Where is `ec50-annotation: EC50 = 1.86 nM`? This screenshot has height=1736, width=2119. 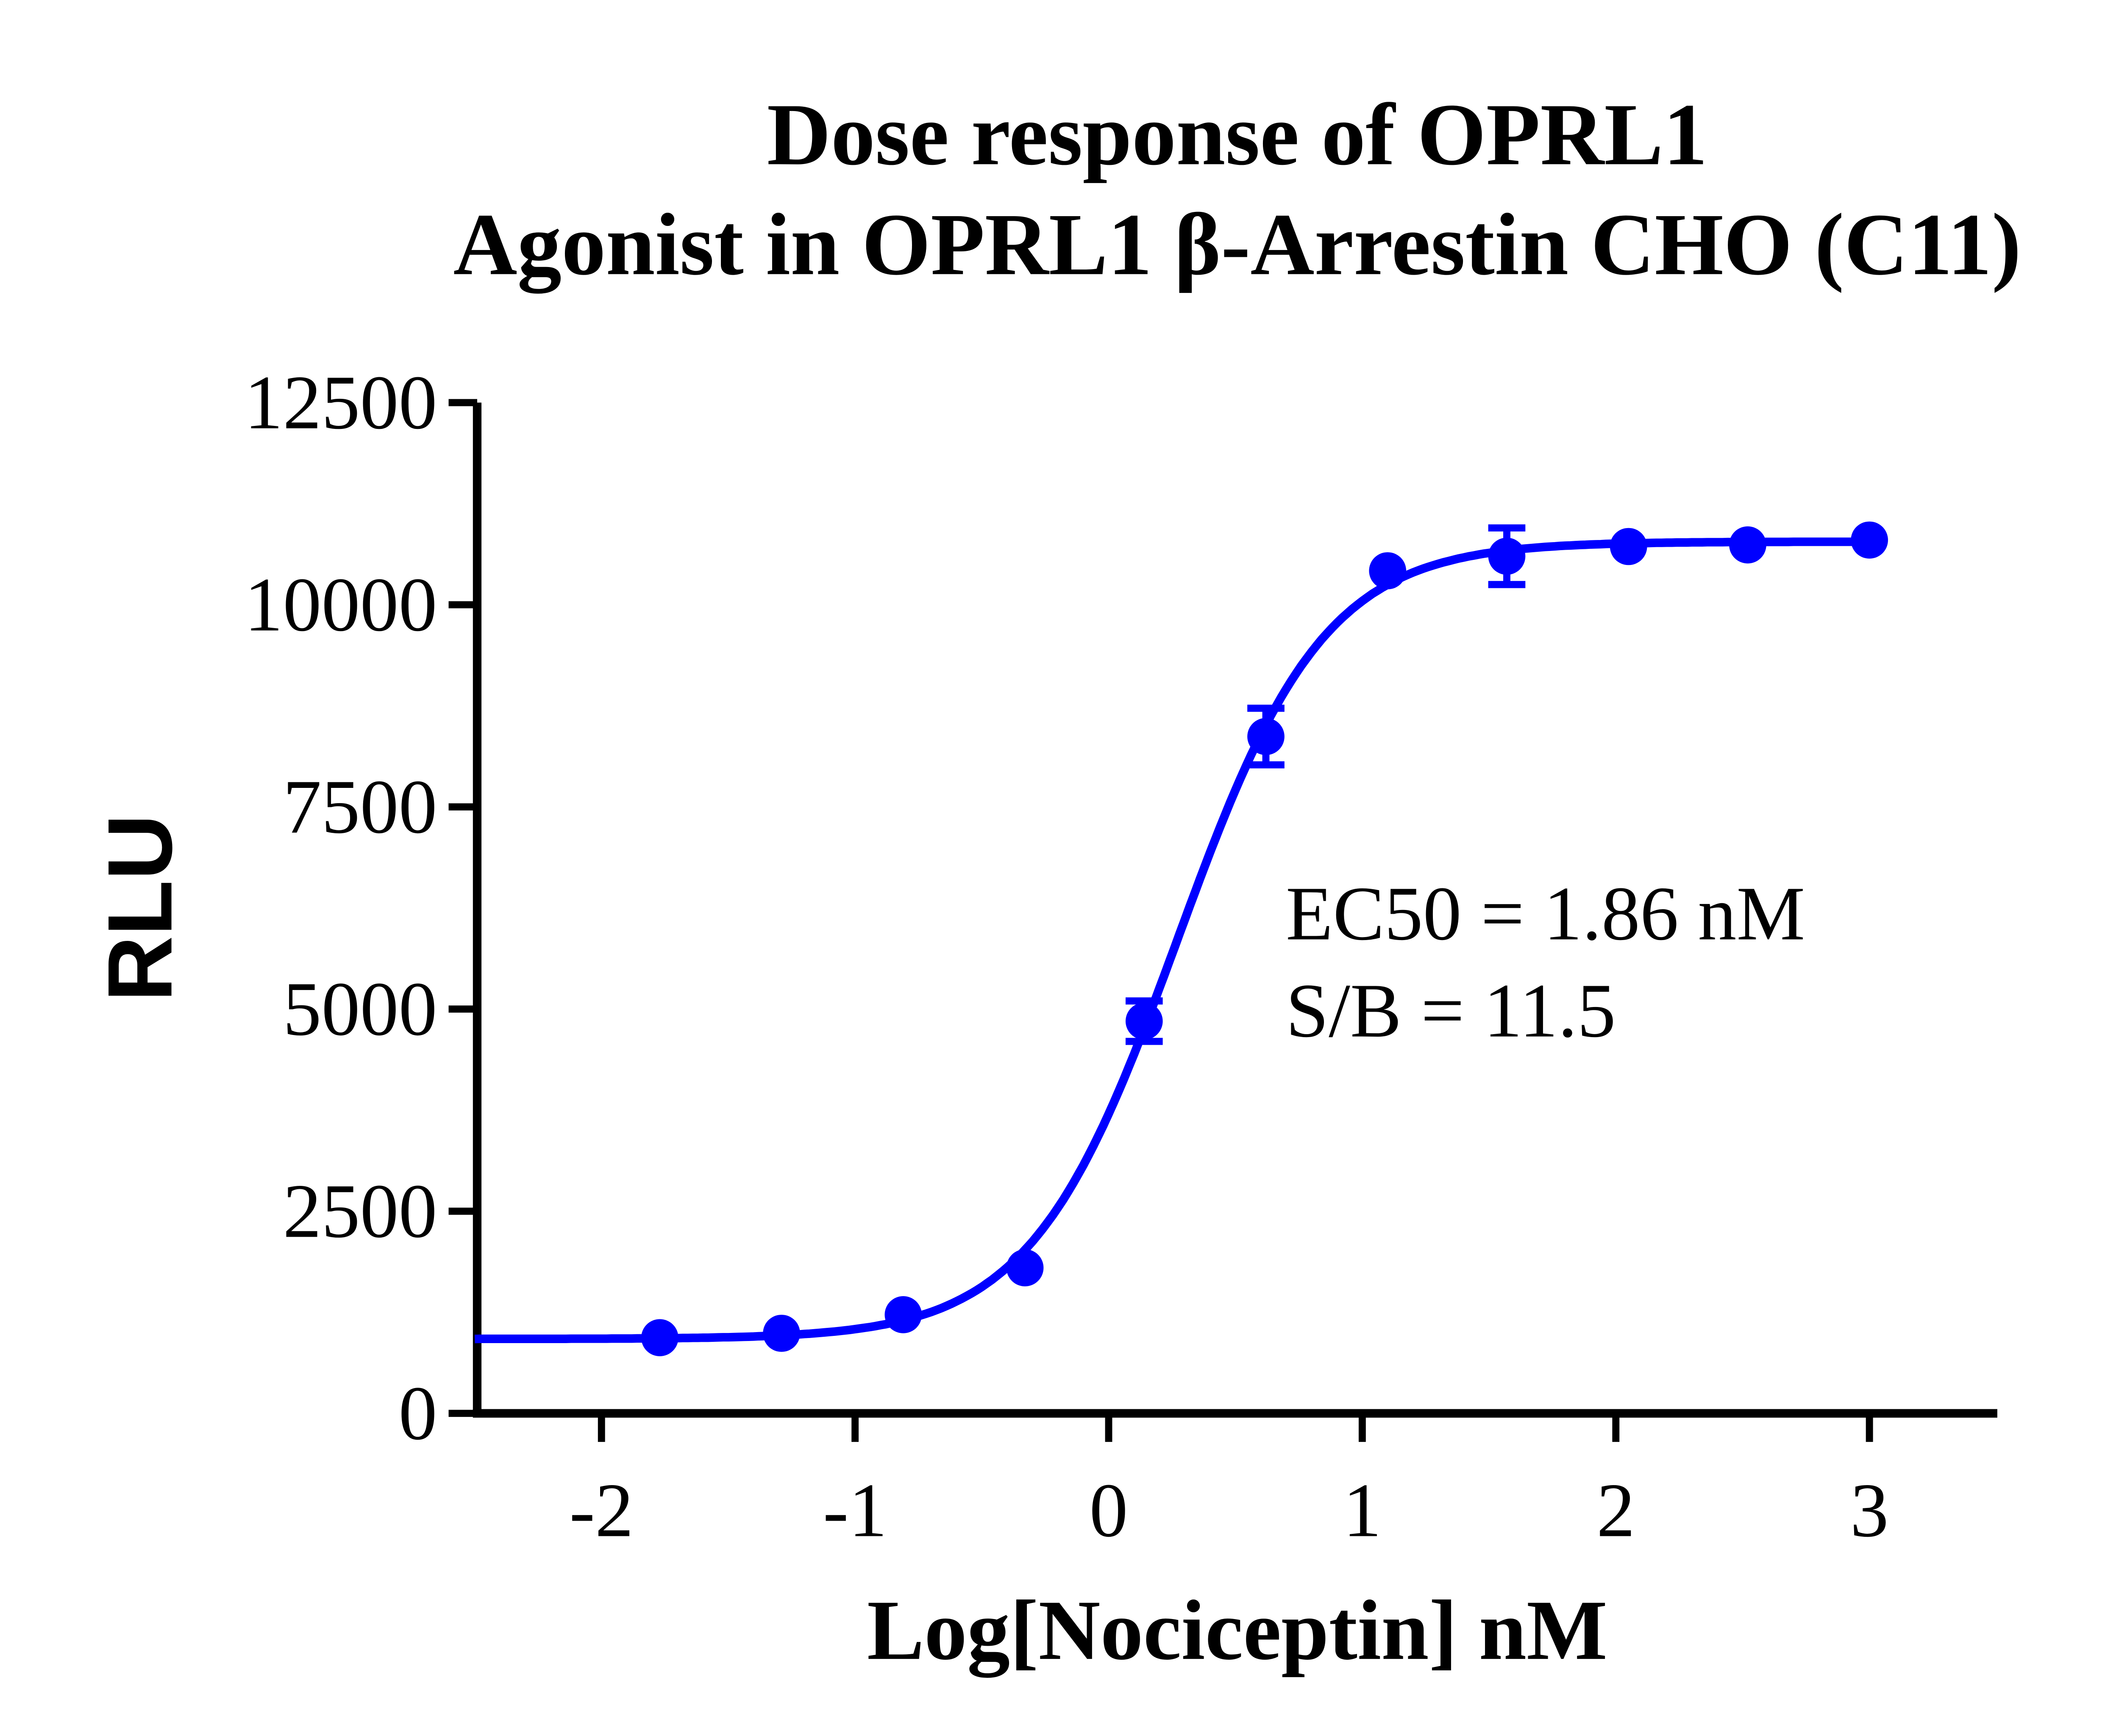 ec50-annotation: EC50 = 1.86 nM is located at coordinates (1546, 913).